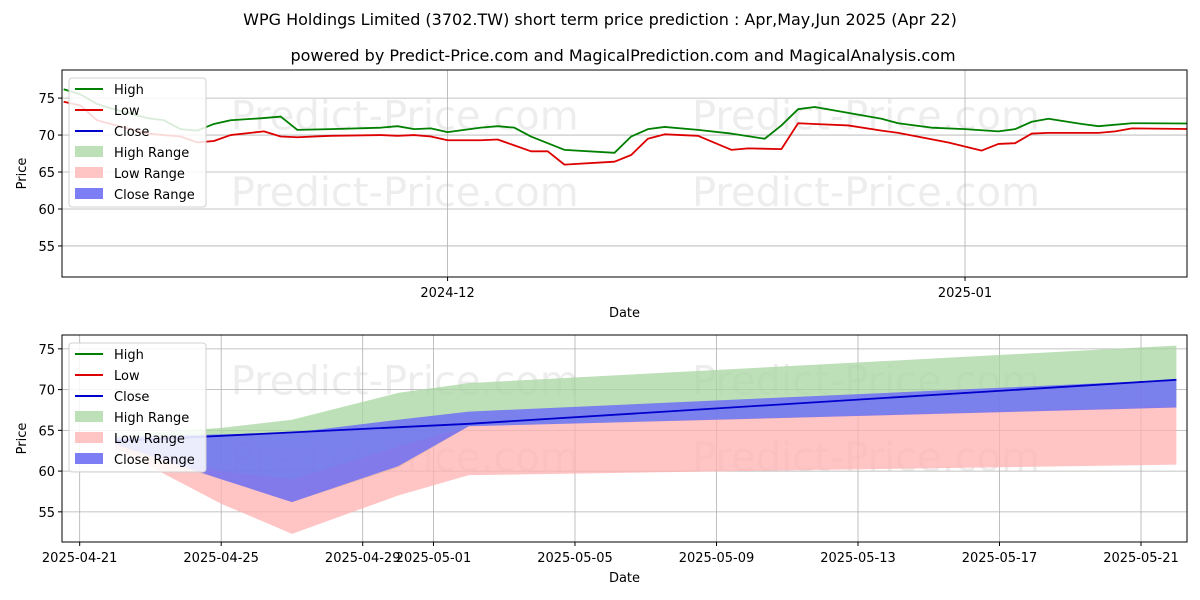 The height and width of the screenshot is (600, 1200). What do you see at coordinates (363, 558) in the screenshot?
I see `x-tick-label: 2025-04-29` at bounding box center [363, 558].